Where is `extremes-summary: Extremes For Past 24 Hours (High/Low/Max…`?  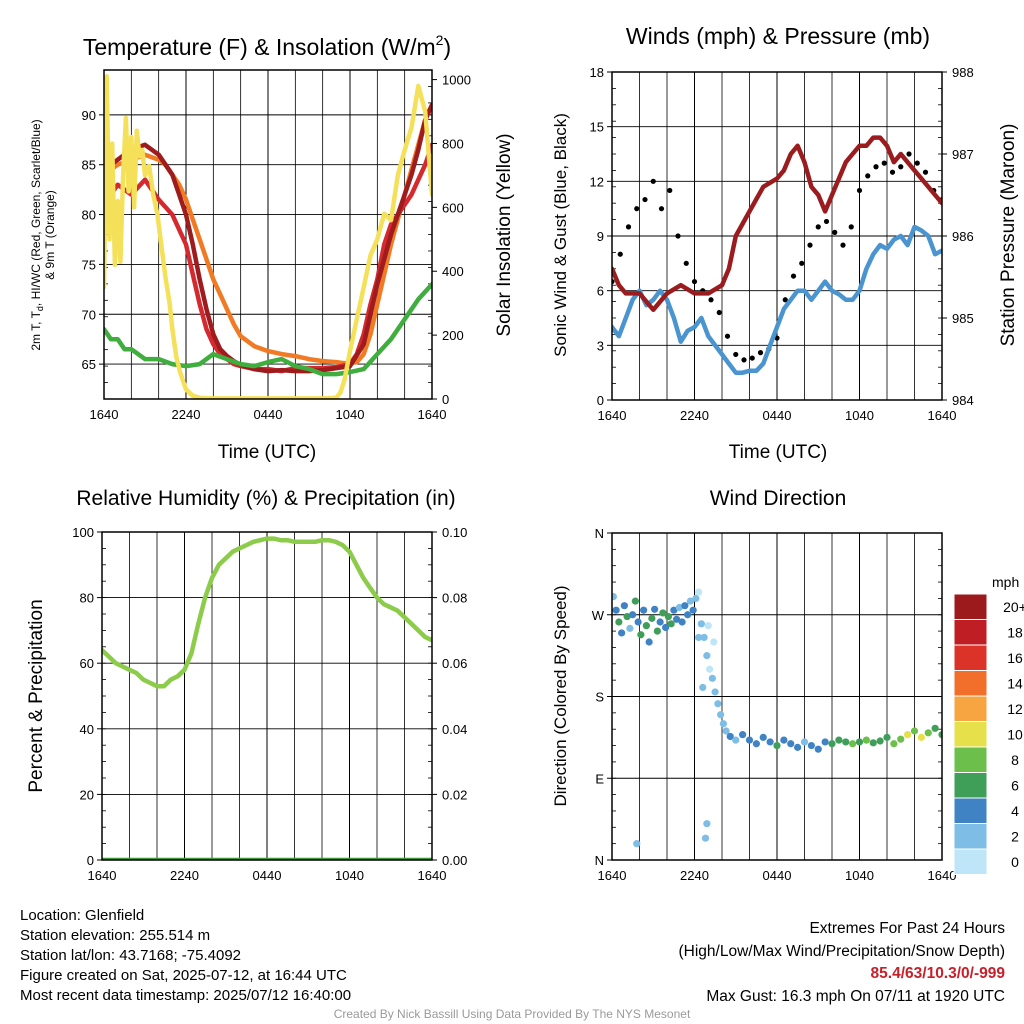 extremes-summary: Extremes For Past 24 Hours (High/Low/Max… is located at coordinates (842, 963).